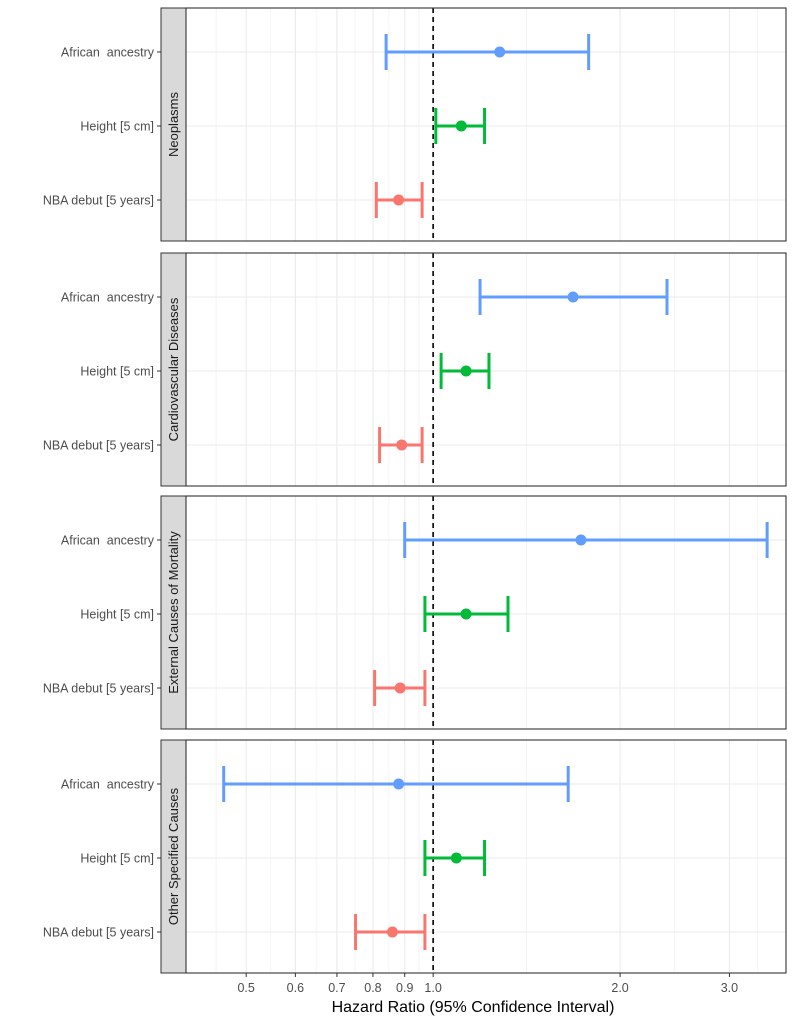  What do you see at coordinates (487, 984) in the screenshot?
I see `x-axis: 0.5 0.6 0.7 0.8 0.9 1.0 2.0 3.0` at bounding box center [487, 984].